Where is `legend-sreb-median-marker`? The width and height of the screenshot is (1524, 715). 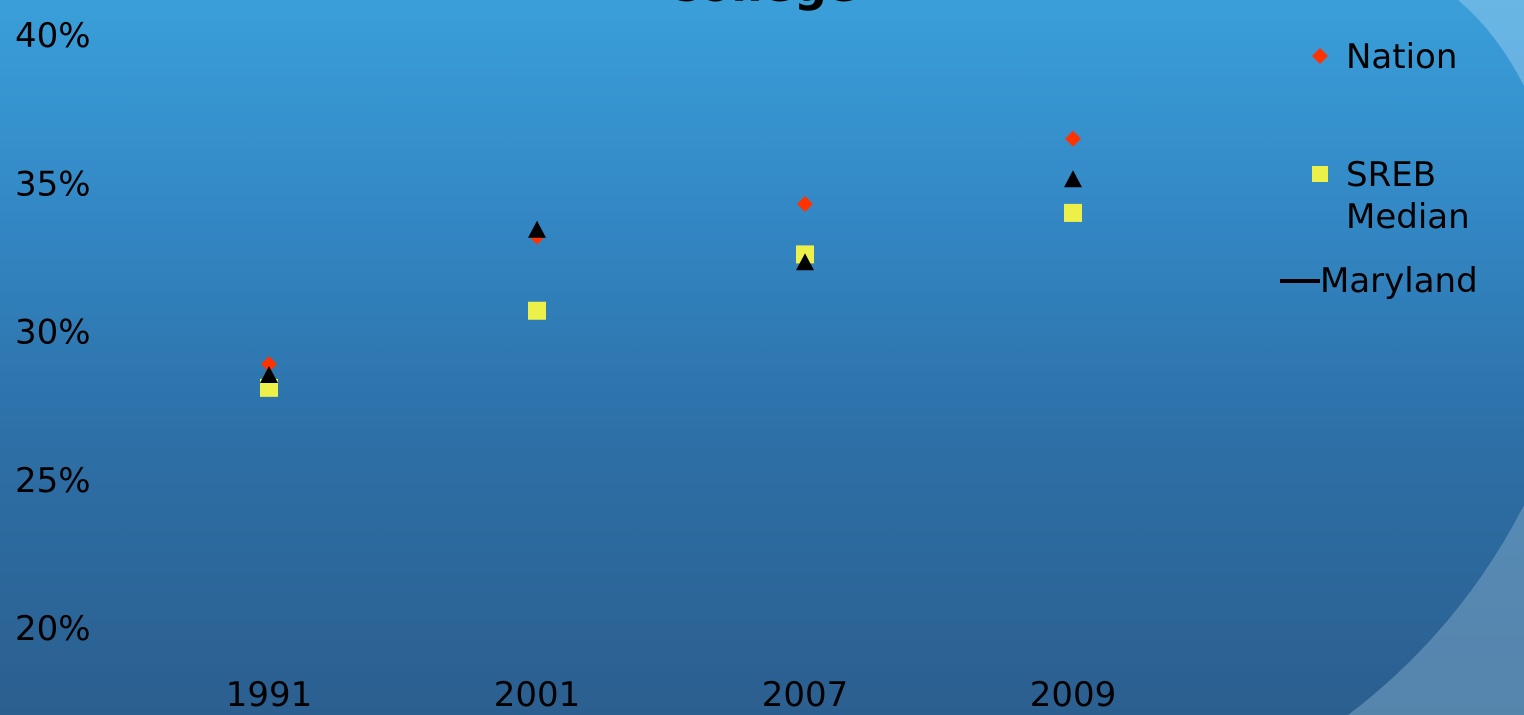
legend-sreb-median-marker is located at coordinates (1320, 174).